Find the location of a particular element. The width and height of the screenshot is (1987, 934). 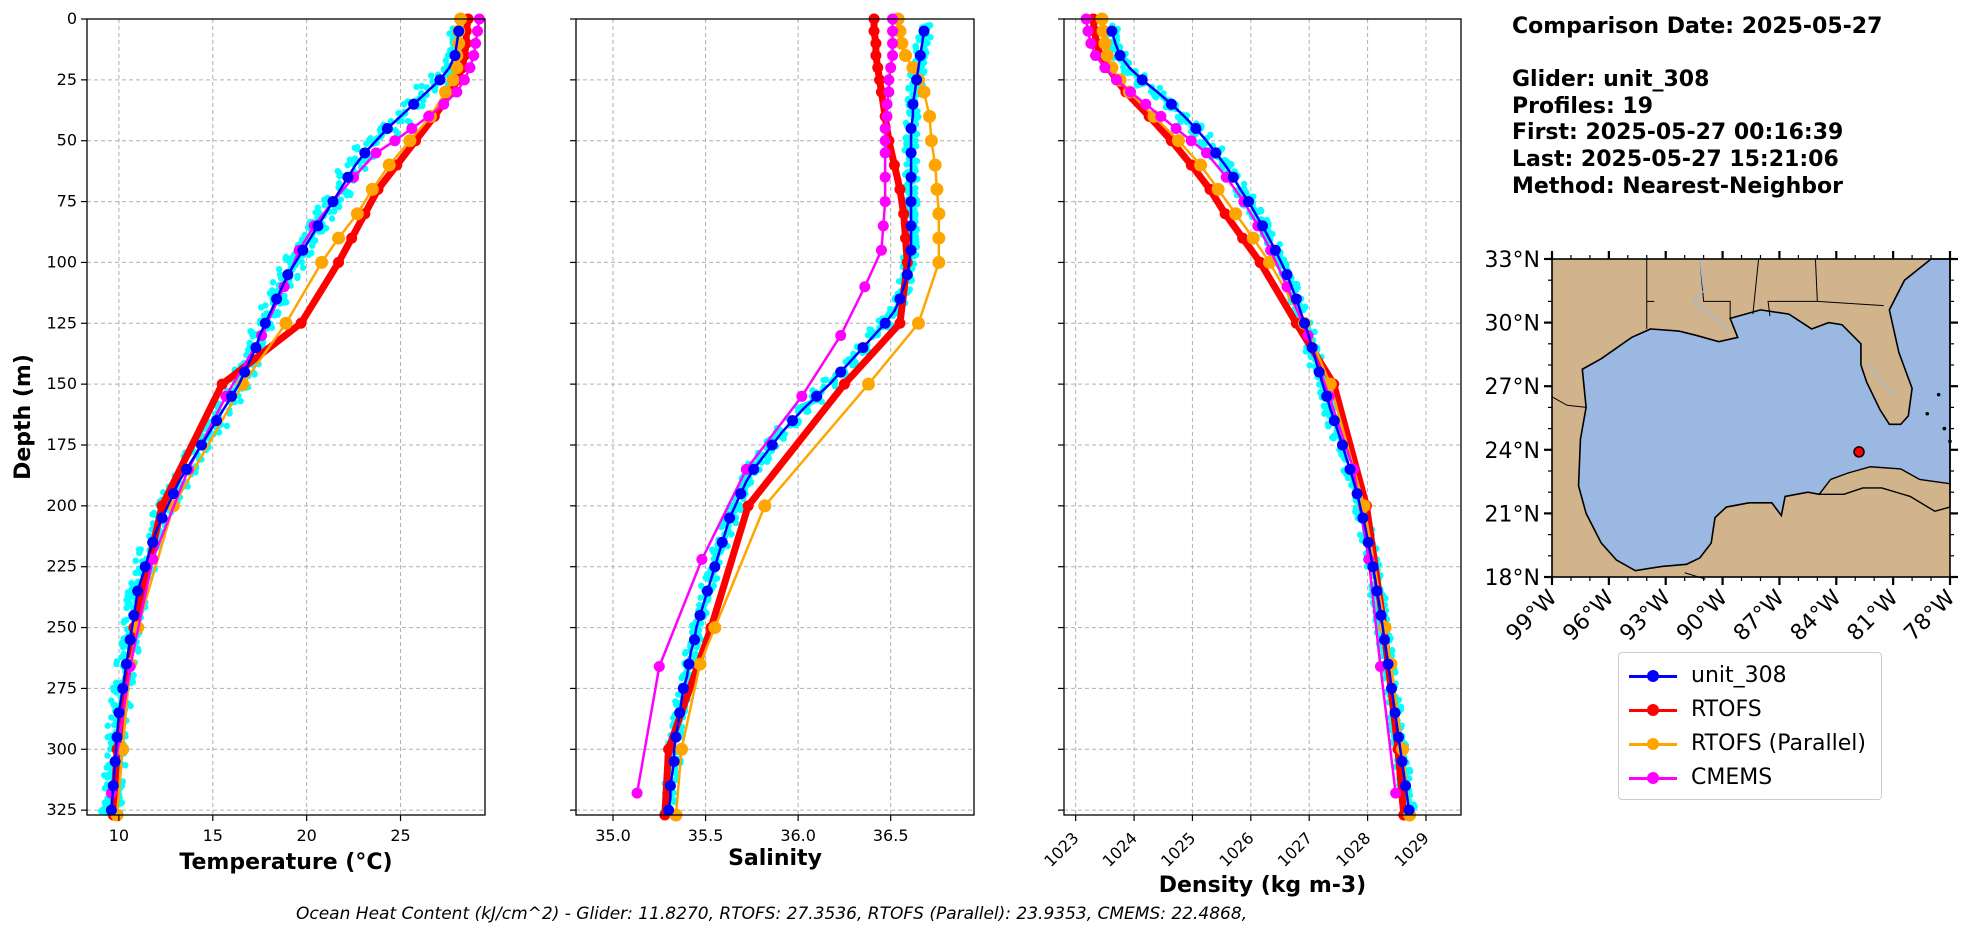

x-tick-label: 1027 is located at coordinates (1295, 849).